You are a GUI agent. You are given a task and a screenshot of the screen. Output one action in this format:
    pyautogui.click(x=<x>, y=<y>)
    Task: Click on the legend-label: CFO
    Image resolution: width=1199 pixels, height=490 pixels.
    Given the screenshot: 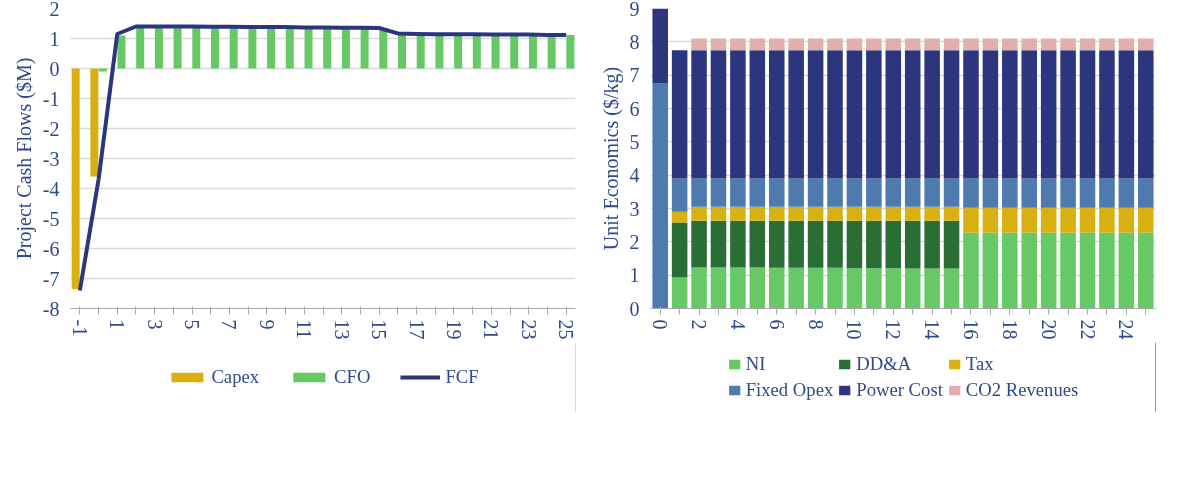 What is the action you would take?
    pyautogui.click(x=352, y=377)
    